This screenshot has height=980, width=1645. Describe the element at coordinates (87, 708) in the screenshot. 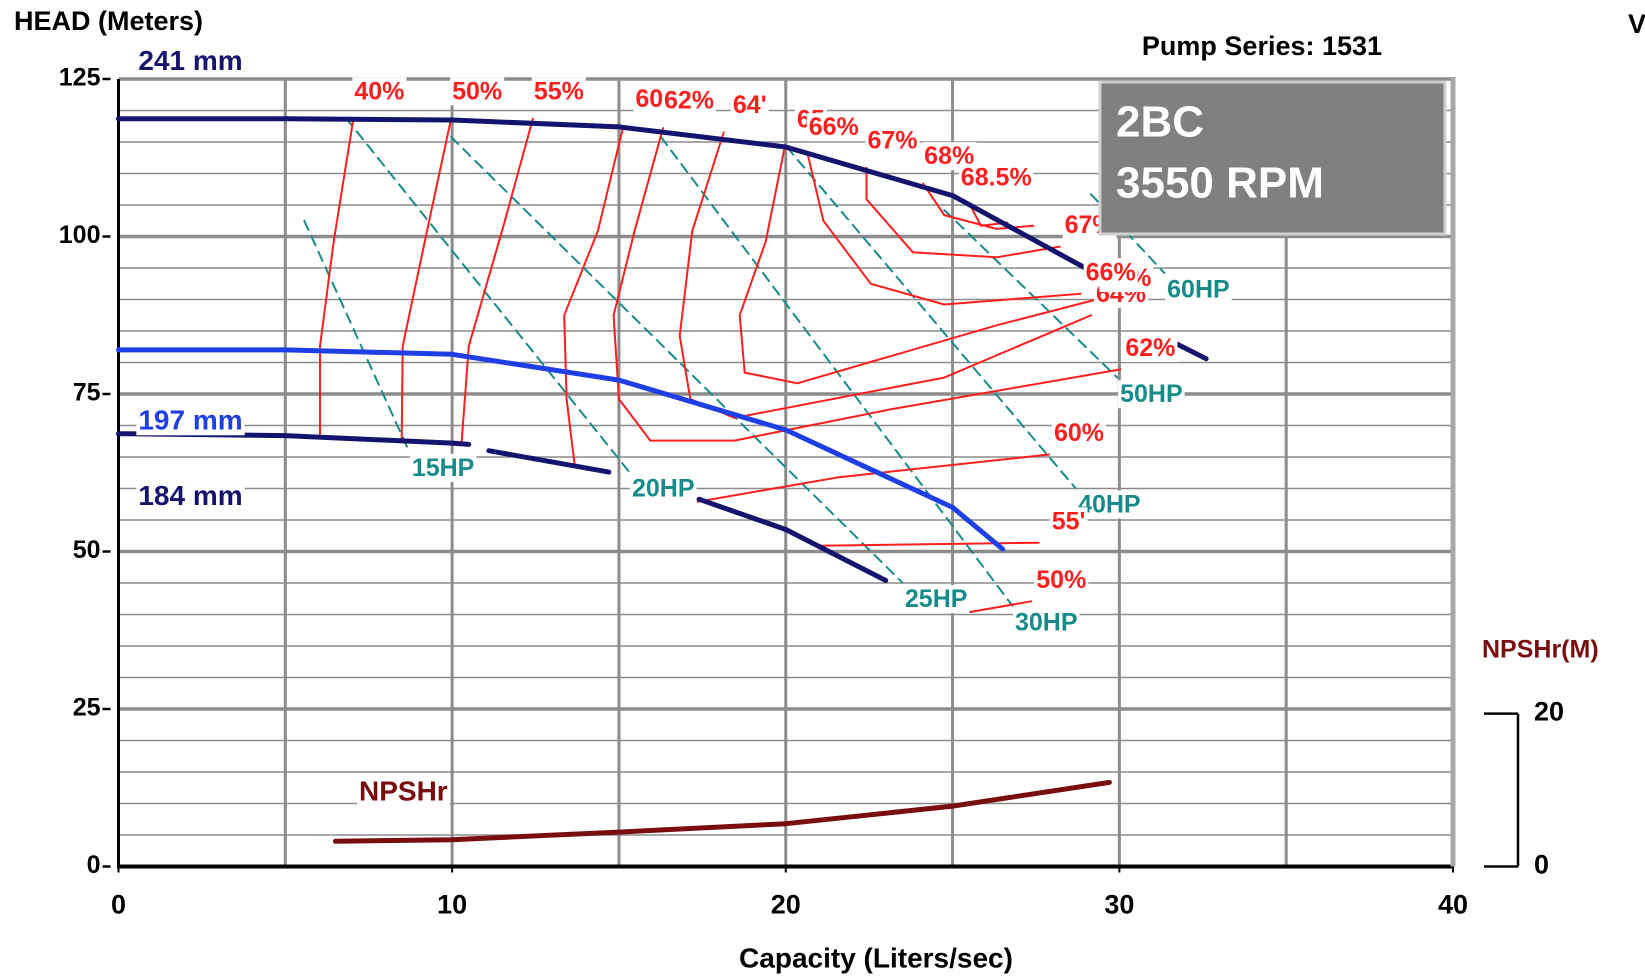

I see `y-tick-label: 25` at that location.